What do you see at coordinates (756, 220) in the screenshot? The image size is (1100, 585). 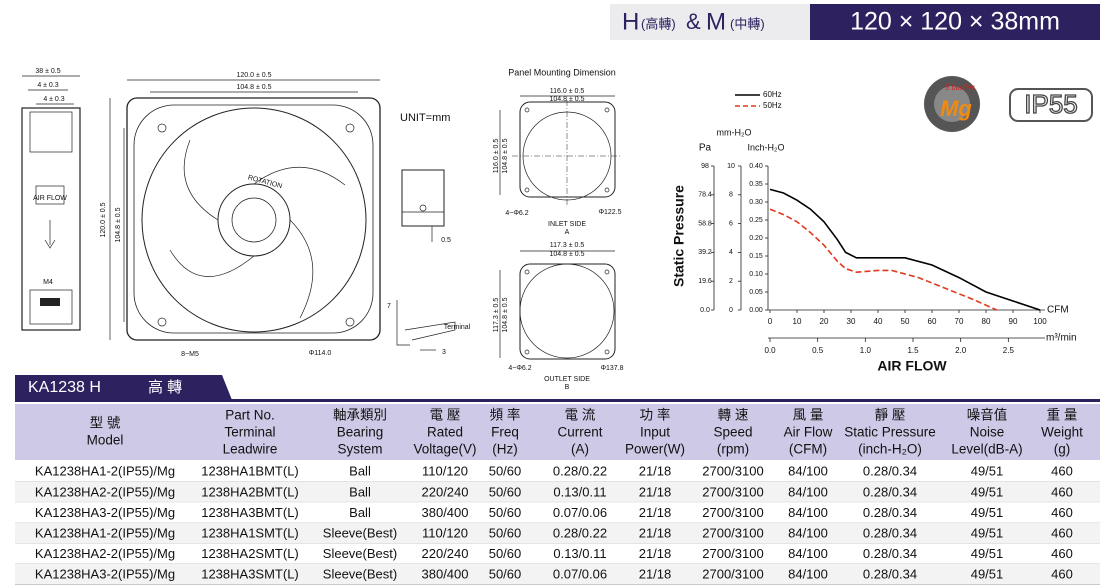 I see `y-tick-label: 0.25` at bounding box center [756, 220].